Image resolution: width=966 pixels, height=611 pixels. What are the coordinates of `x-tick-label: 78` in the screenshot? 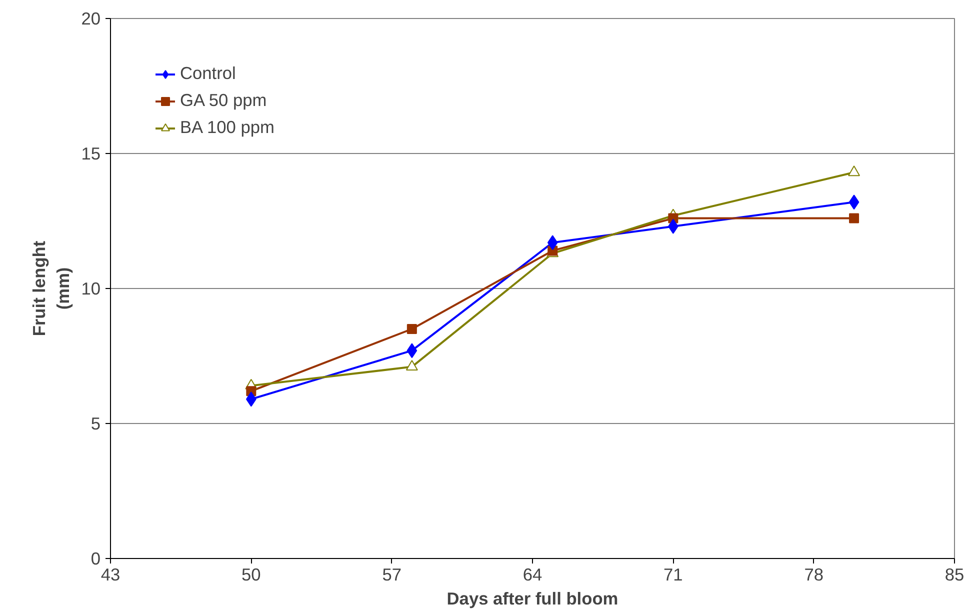 It's located at (814, 574).